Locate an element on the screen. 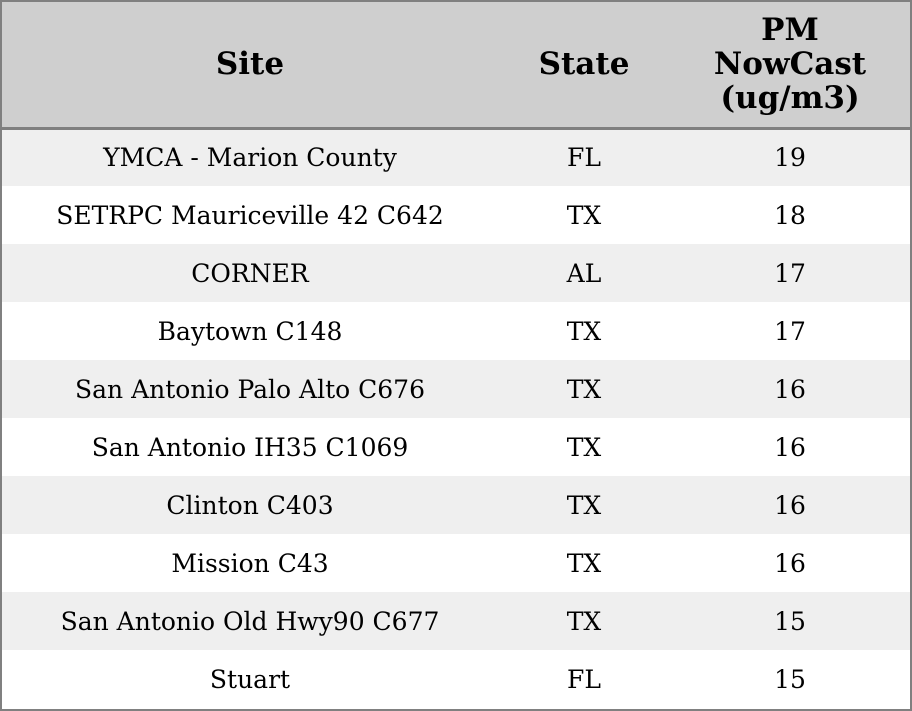  cell-site: SETRPC Mauriceville 42 C642 is located at coordinates (250, 215).